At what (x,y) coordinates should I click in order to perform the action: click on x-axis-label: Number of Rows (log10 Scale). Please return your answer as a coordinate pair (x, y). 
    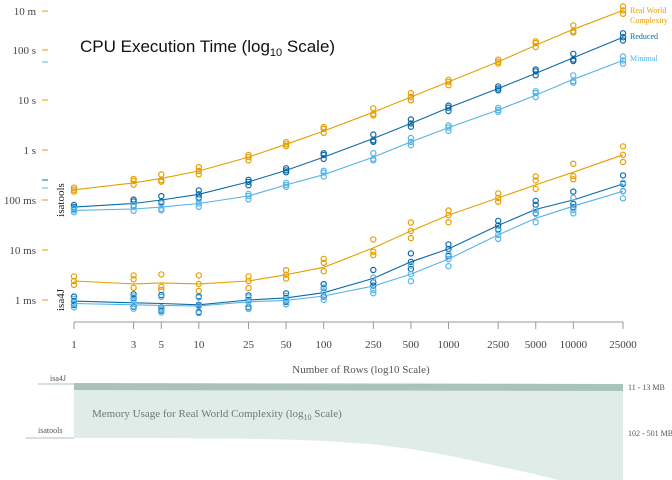
    Looking at the image, I should click on (361, 370).